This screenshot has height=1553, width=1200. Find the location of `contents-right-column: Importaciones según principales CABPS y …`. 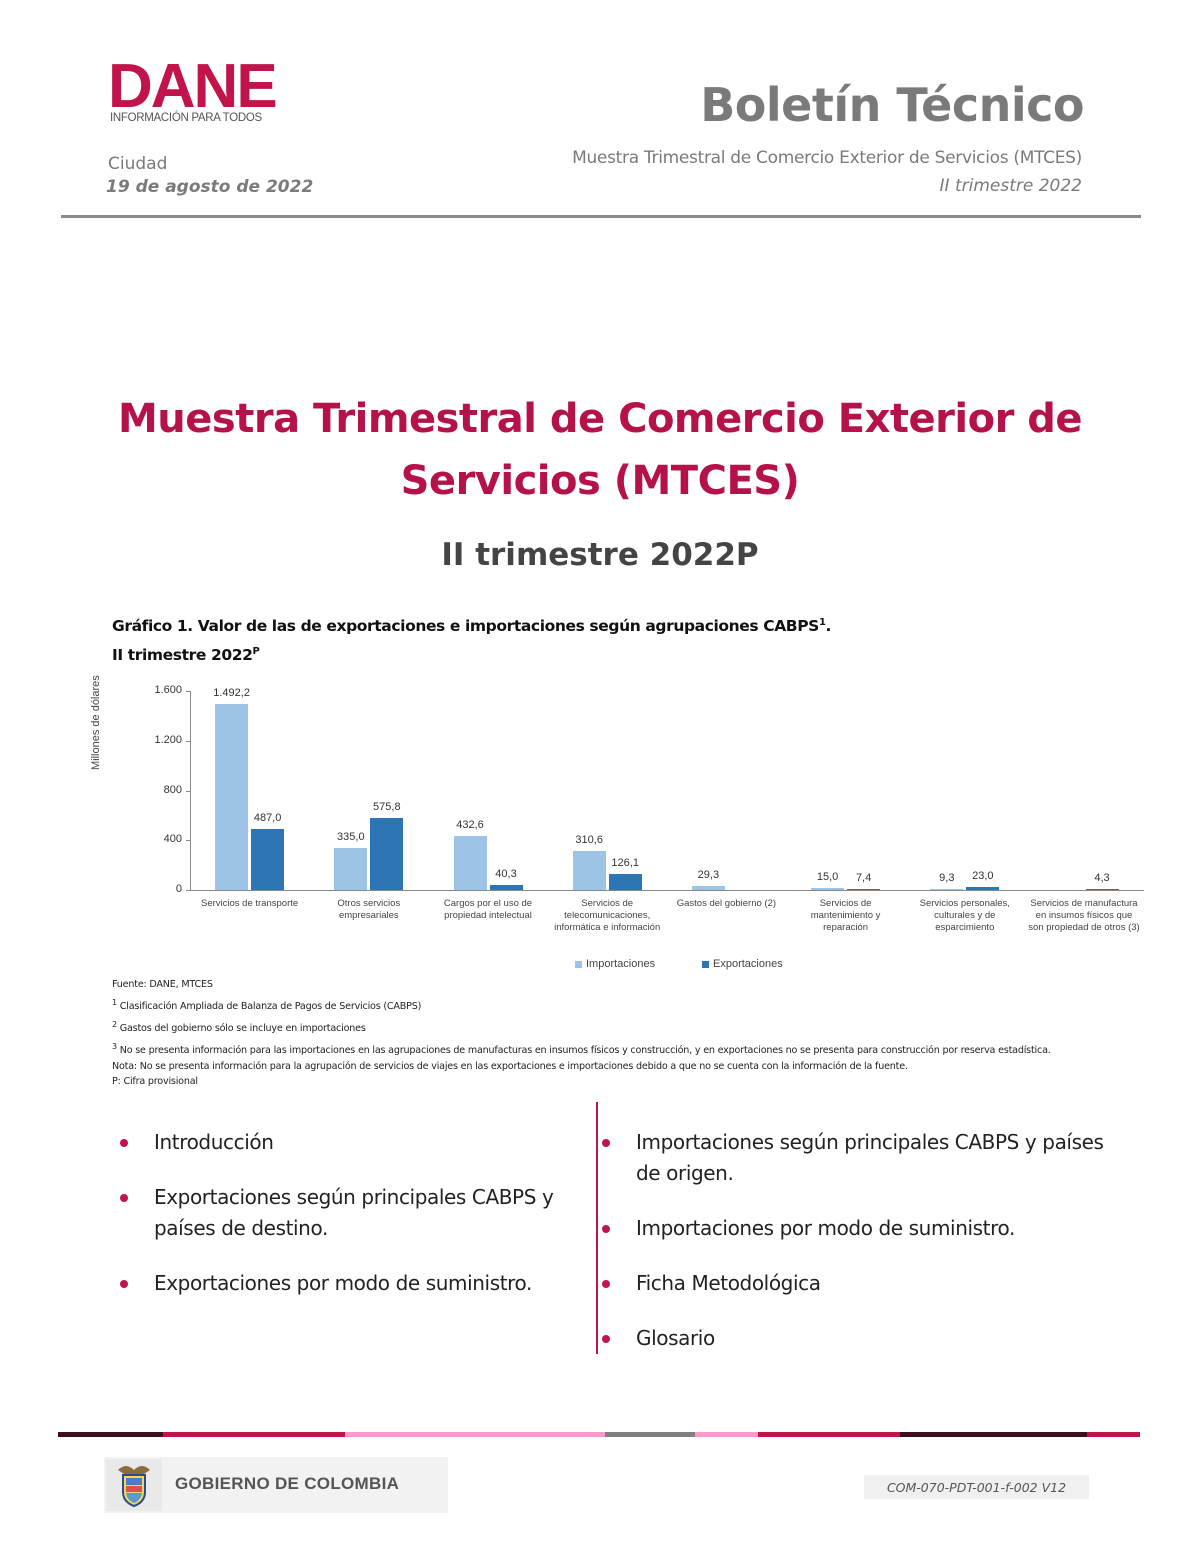

contents-right-column: Importaciones según principales CABPS y … is located at coordinates (854, 1252).